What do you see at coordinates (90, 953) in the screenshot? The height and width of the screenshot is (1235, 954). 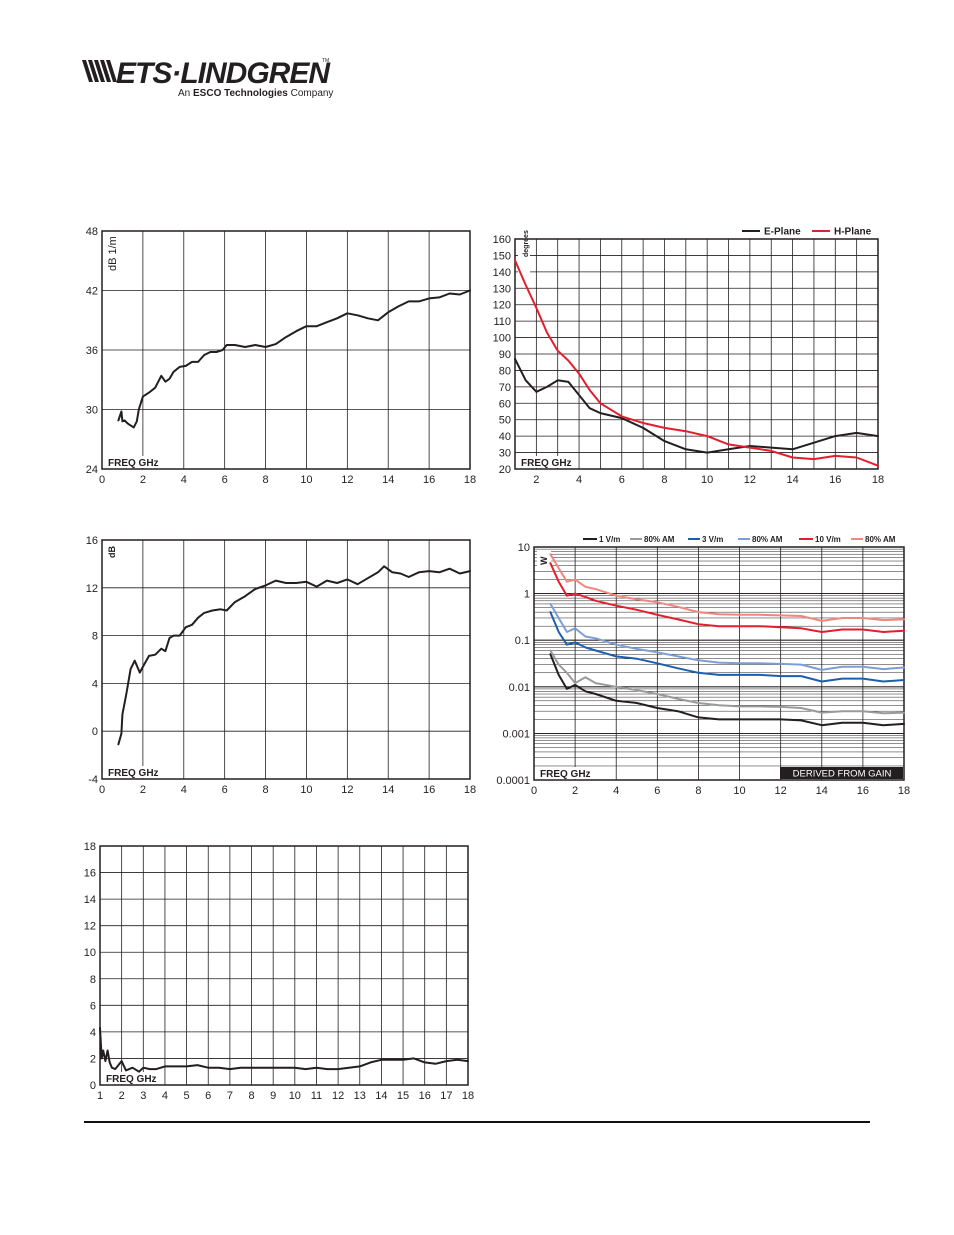 I see `y-tick-label: 10` at bounding box center [90, 953].